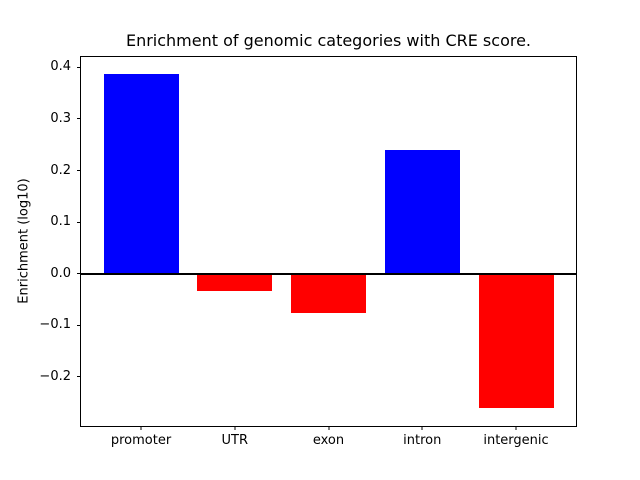 The image size is (640, 480). I want to click on y-tick-label-−0.1: −0.1, so click(55, 325).